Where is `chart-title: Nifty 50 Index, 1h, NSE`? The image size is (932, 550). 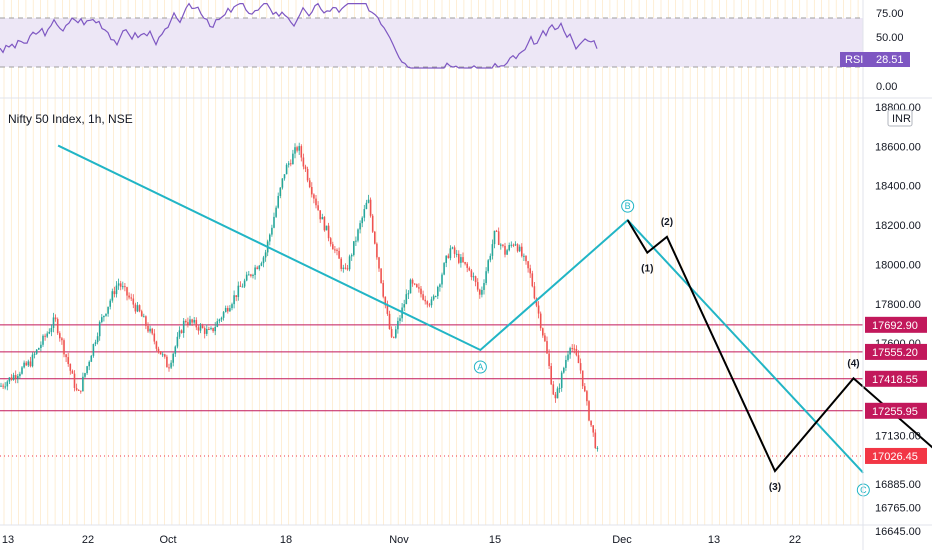 chart-title: Nifty 50 Index, 1h, NSE is located at coordinates (70, 119).